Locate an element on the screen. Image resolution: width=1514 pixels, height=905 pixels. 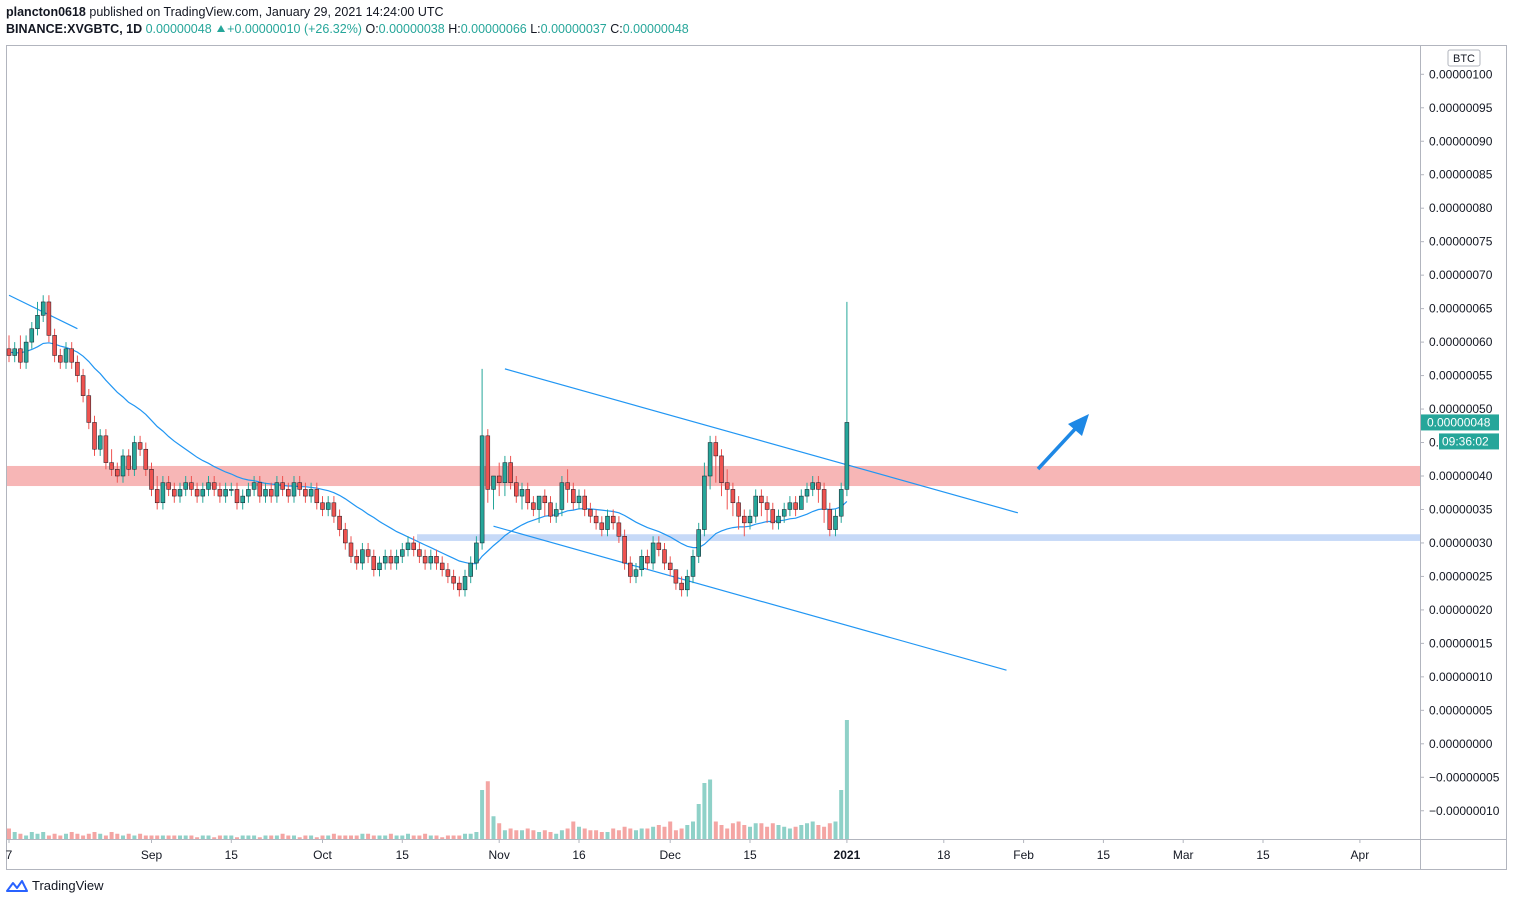
y-tick-label: 0.00000050 is located at coordinates (1461, 409).